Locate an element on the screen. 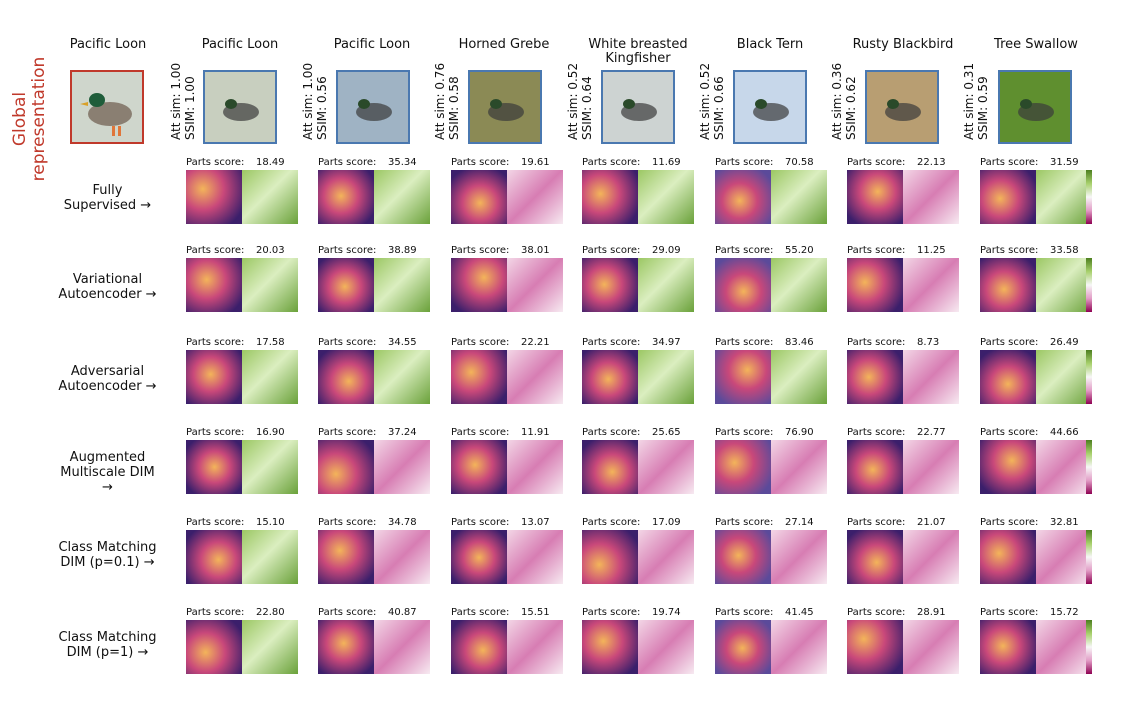 The height and width of the screenshot is (701, 1128). parts-score-value: 17.58 is located at coordinates (270, 342).